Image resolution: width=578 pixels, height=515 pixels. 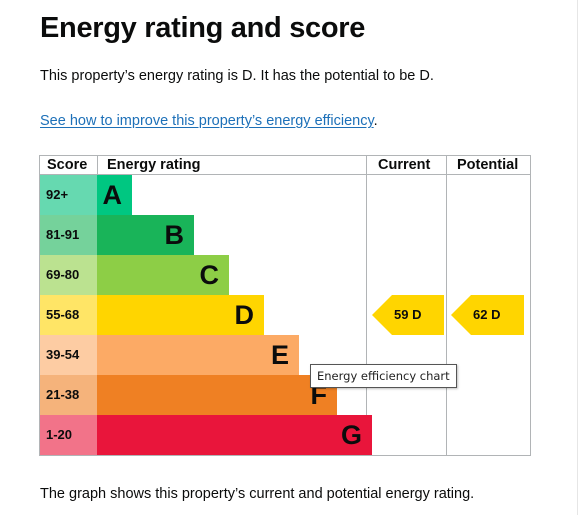 What do you see at coordinates (404, 165) in the screenshot?
I see `header-current: Current` at bounding box center [404, 165].